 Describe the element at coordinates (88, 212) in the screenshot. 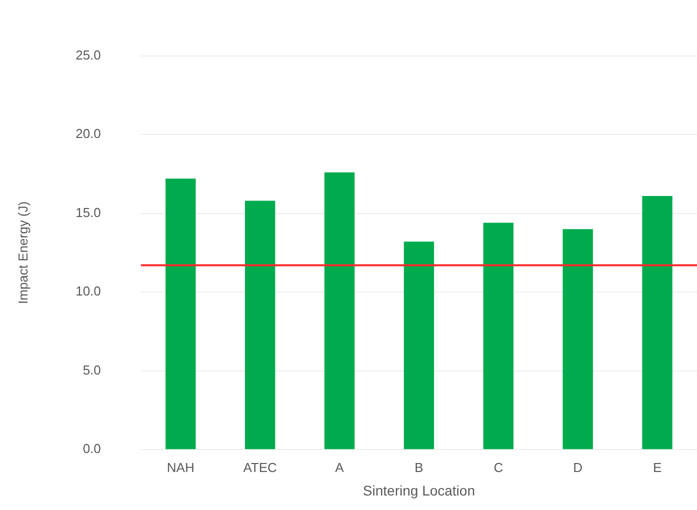

I see `y-tick-label: 15.0` at that location.